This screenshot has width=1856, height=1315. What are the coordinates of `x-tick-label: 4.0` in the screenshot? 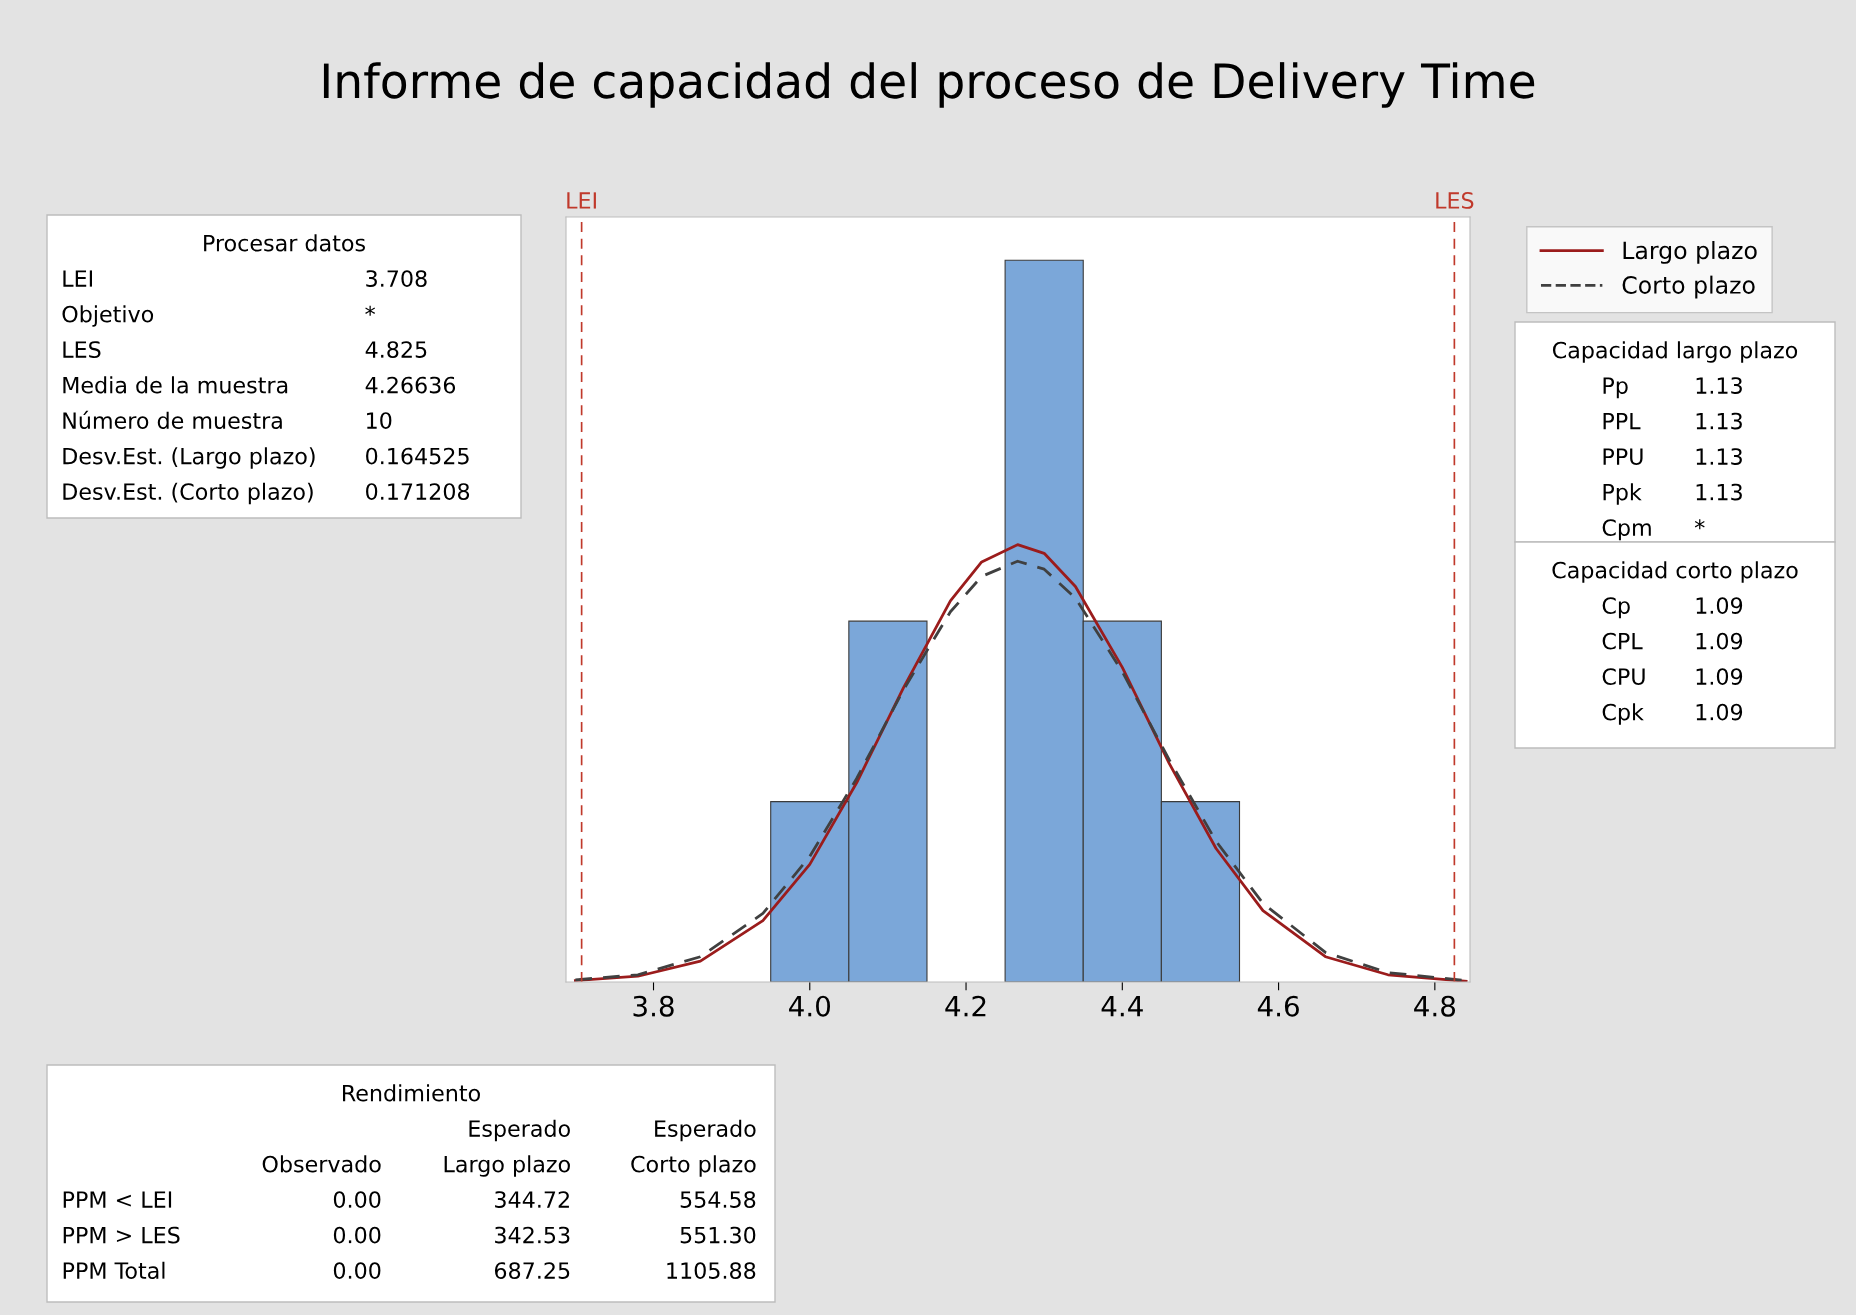 It's located at (810, 1006).